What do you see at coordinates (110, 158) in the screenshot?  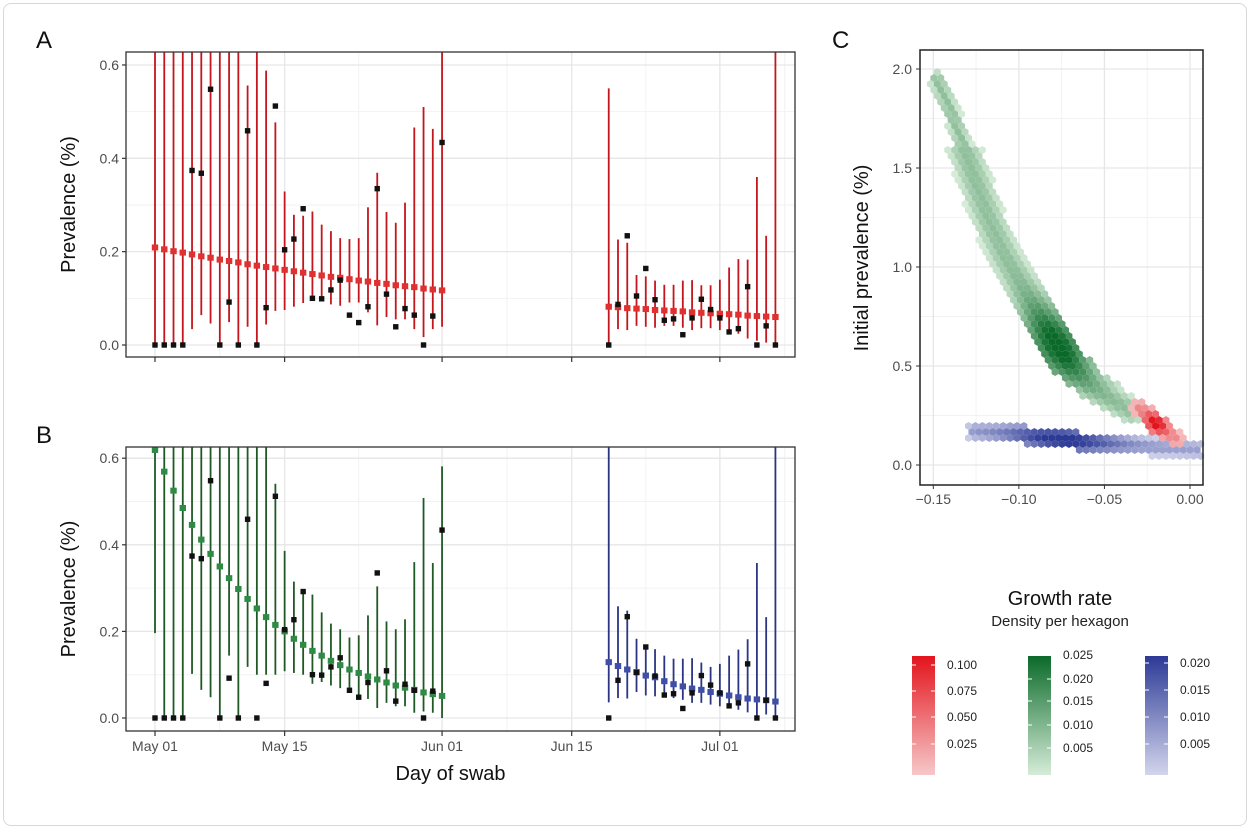 I see `y-tick-label: 0.4` at bounding box center [110, 158].